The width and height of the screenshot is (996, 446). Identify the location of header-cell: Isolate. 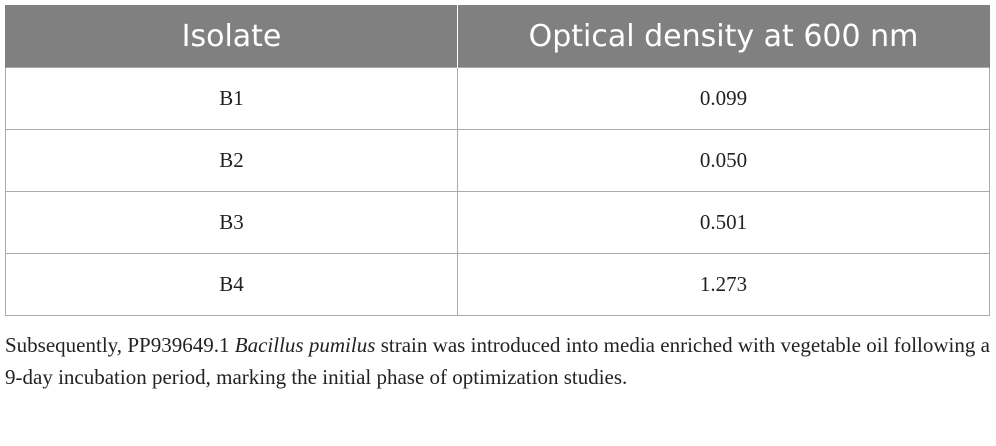
(231, 36).